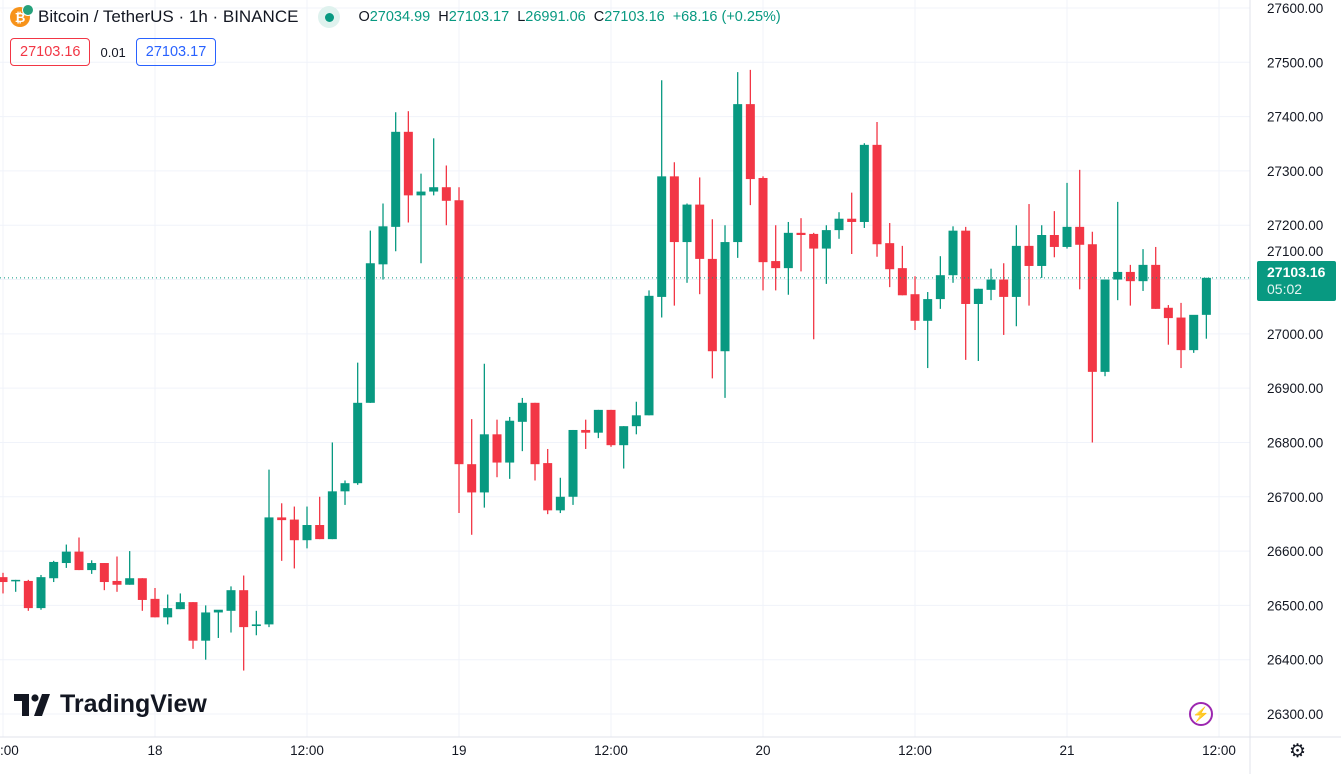 The width and height of the screenshot is (1341, 774). Describe the element at coordinates (133, 704) in the screenshot. I see `logo-text: TradingView` at that location.